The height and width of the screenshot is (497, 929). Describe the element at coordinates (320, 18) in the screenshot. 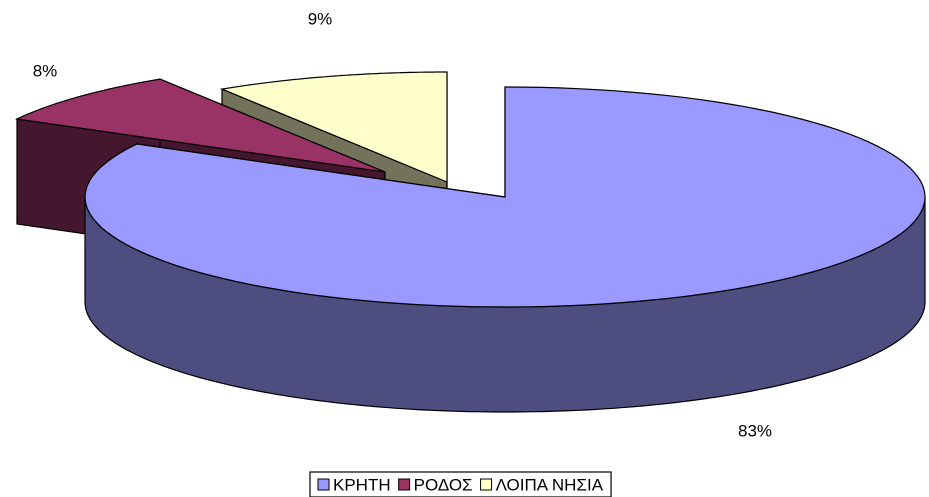

I see `data-label: 9%` at that location.